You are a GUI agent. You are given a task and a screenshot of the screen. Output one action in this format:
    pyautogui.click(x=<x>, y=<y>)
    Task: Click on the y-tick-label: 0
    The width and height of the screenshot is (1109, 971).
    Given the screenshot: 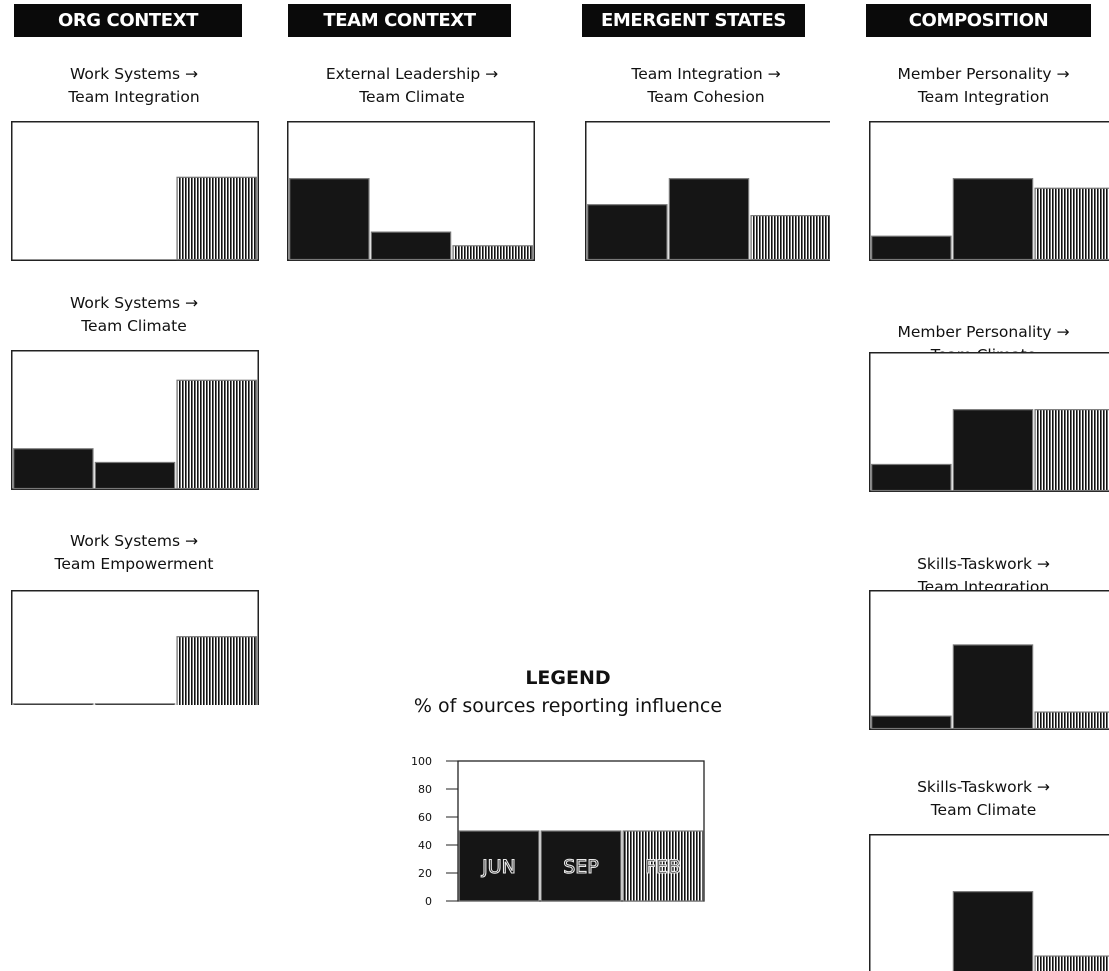 What is the action you would take?
    pyautogui.click(x=428, y=901)
    